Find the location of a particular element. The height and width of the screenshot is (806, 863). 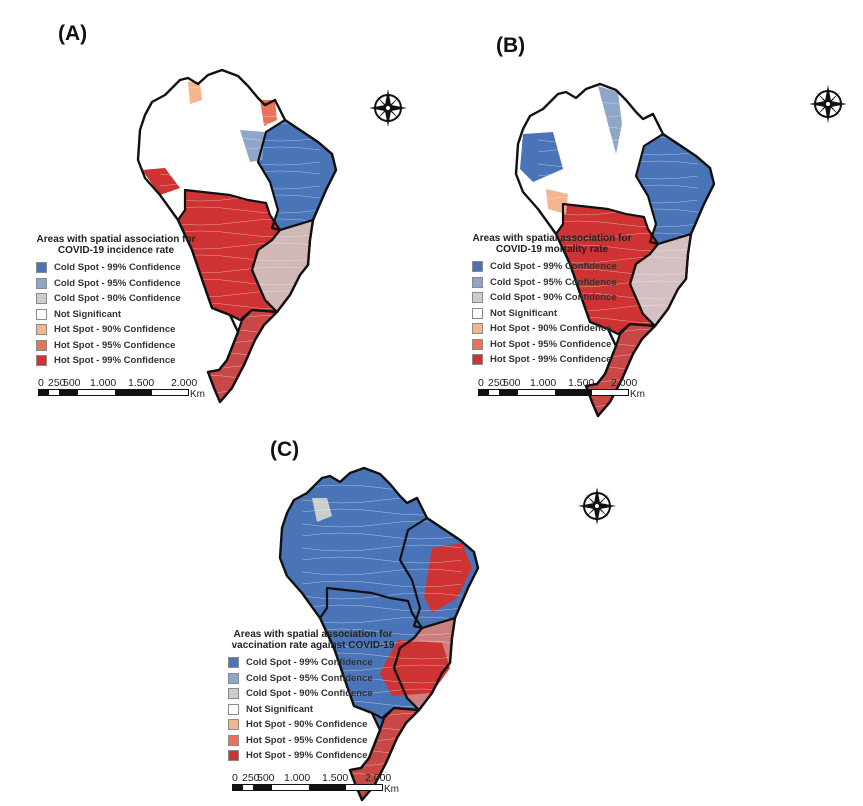

legend-item: Hot Spot - 90% Confidence is located at coordinates (121, 330).